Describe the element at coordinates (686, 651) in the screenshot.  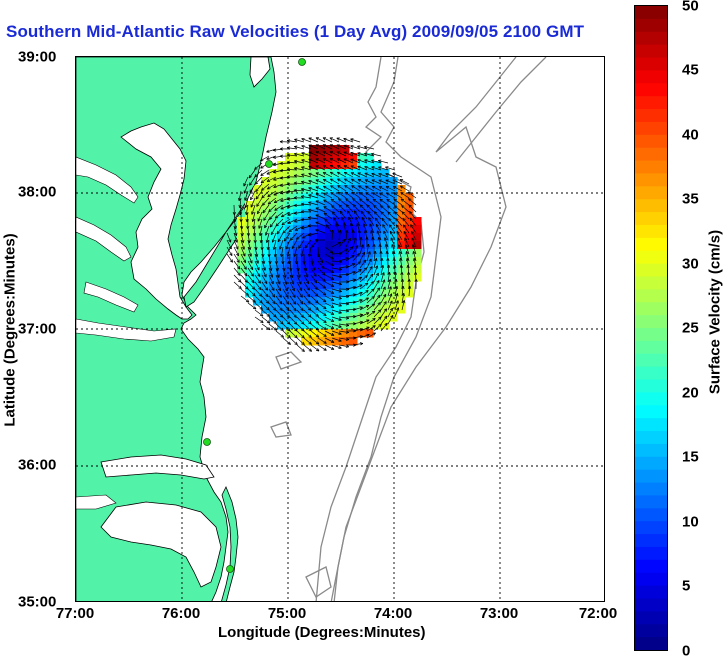
I see `colorbar-tick: 0` at that location.